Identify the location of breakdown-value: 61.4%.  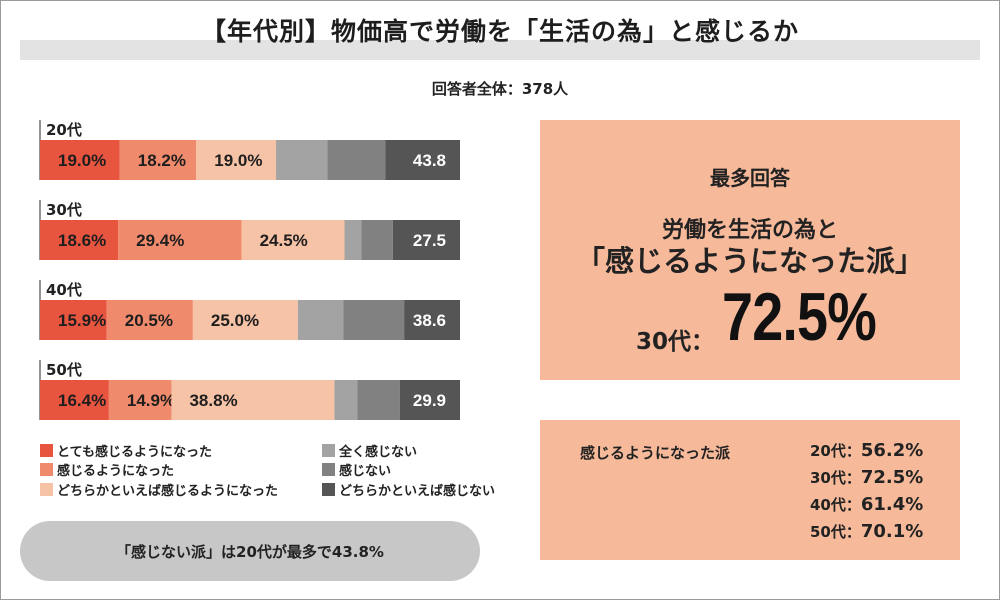
(892, 504).